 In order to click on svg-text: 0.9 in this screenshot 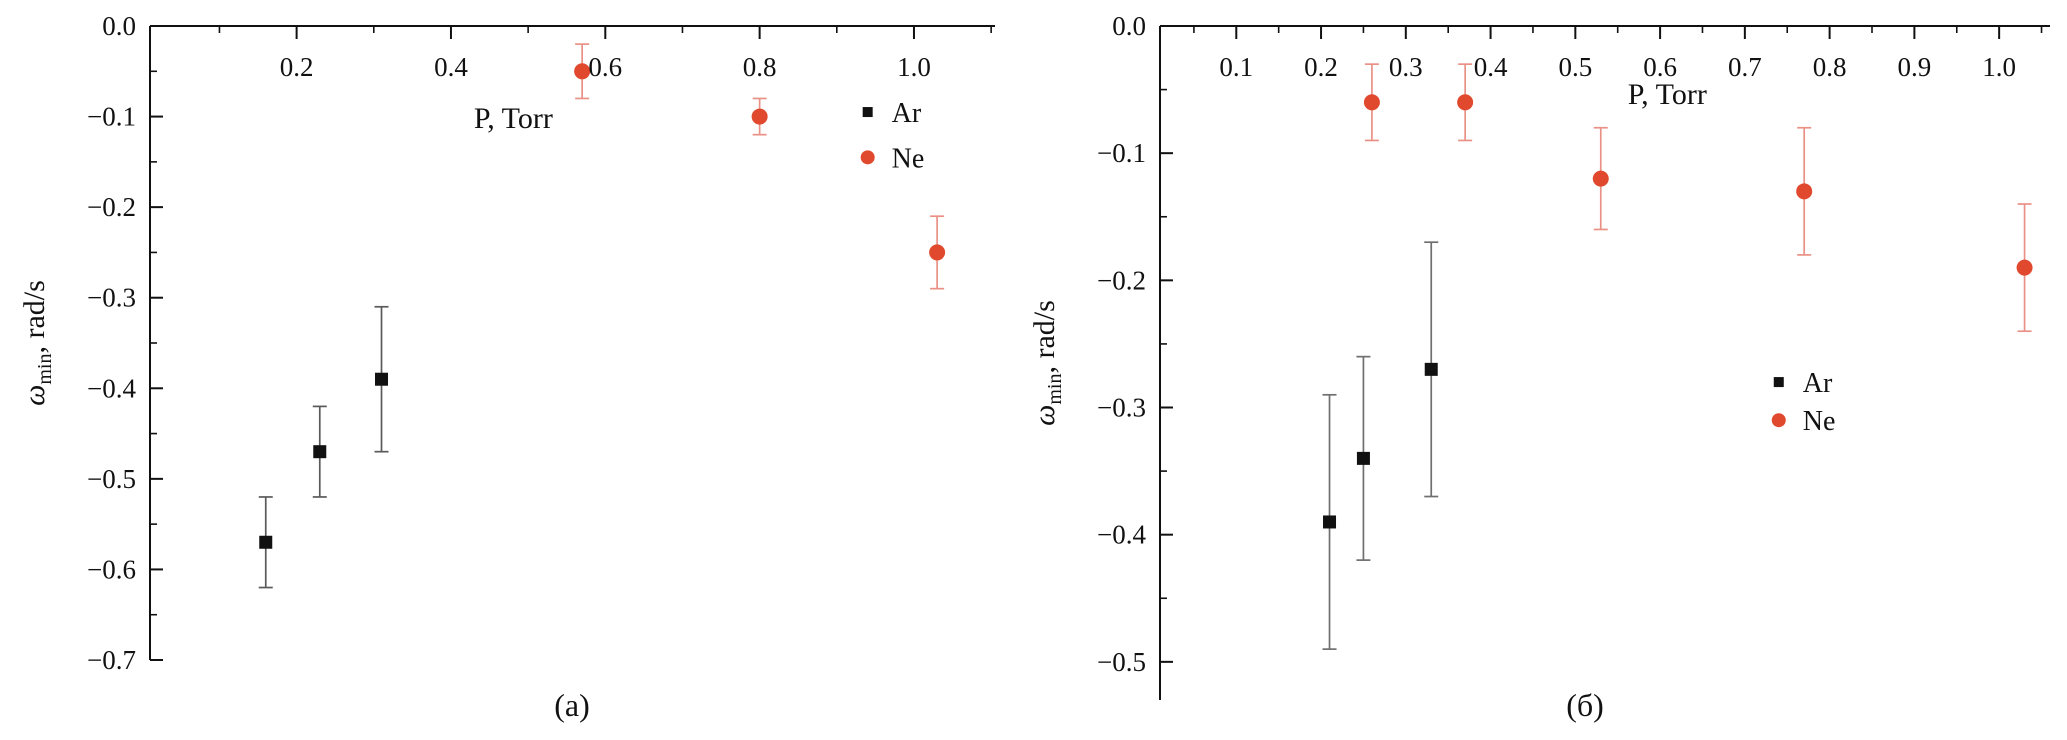, I will do `click(1915, 67)`.